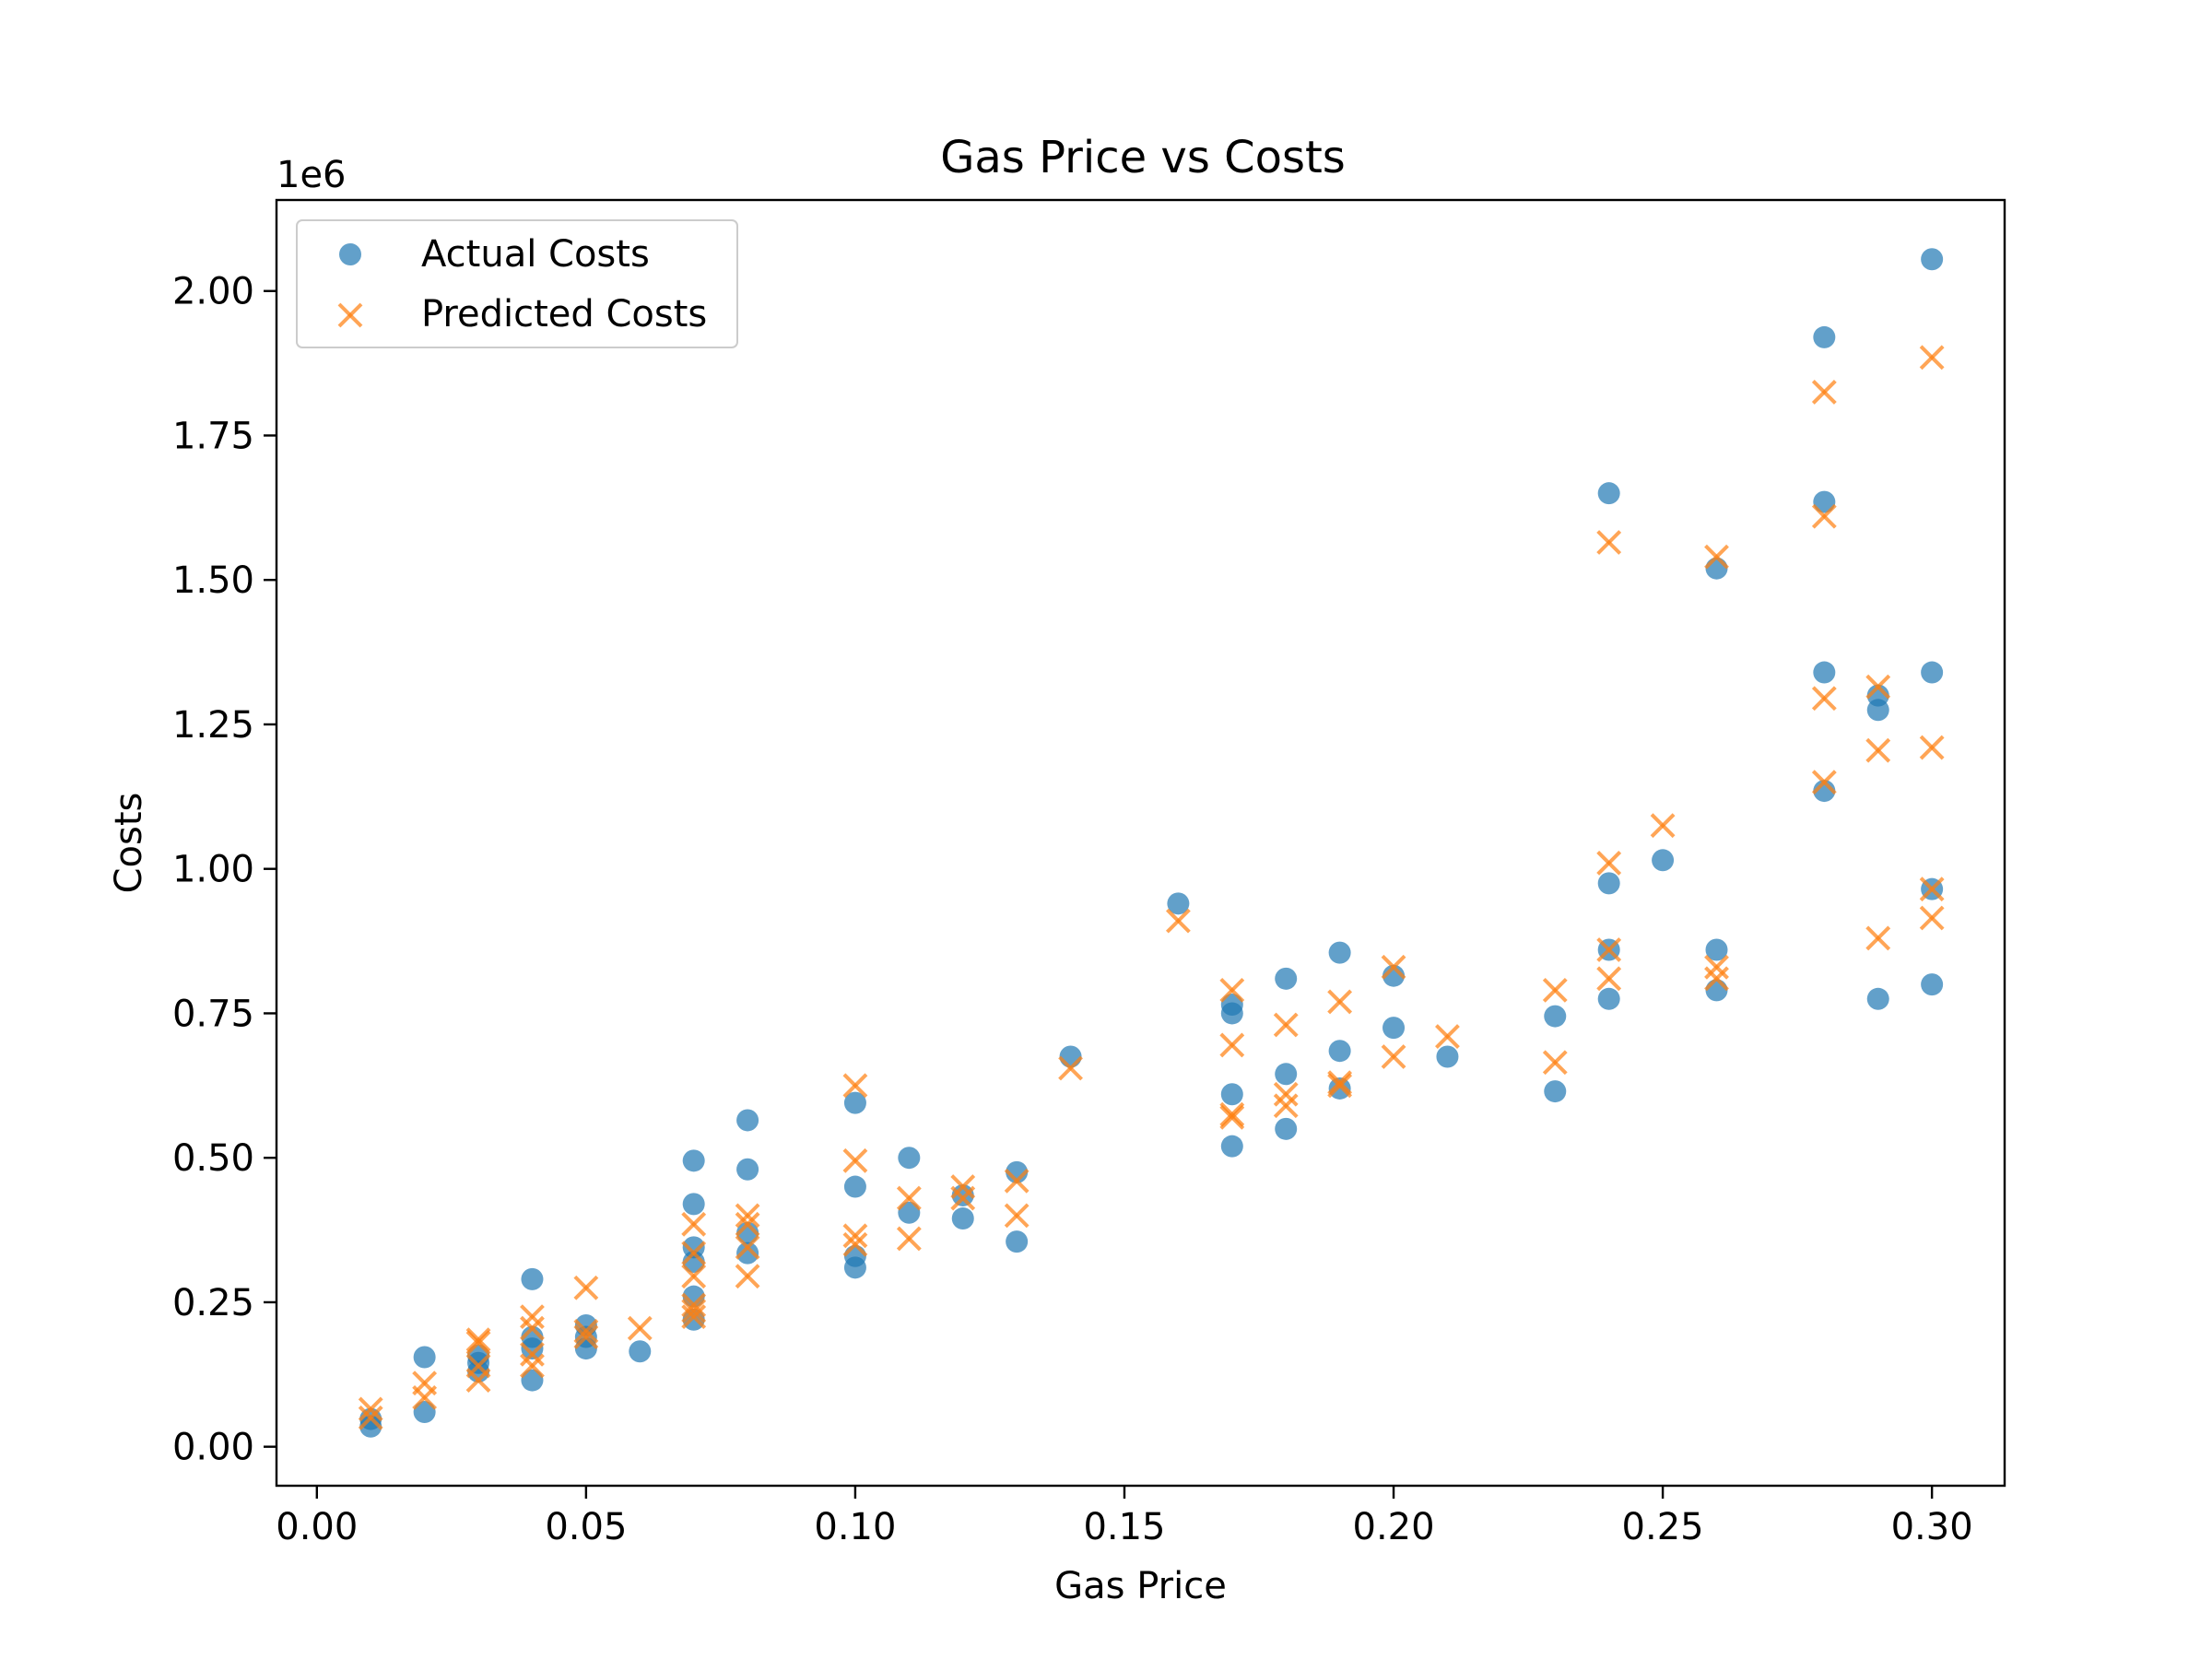 Image resolution: width=2212 pixels, height=1659 pixels. What do you see at coordinates (350, 254) in the screenshot?
I see `legend-marker-actual-costs` at bounding box center [350, 254].